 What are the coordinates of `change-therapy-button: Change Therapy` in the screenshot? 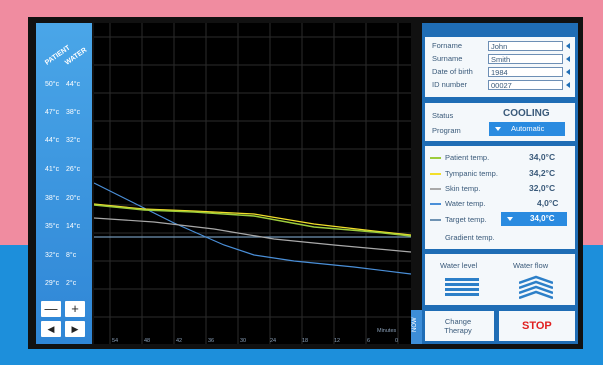 It's located at (459, 326).